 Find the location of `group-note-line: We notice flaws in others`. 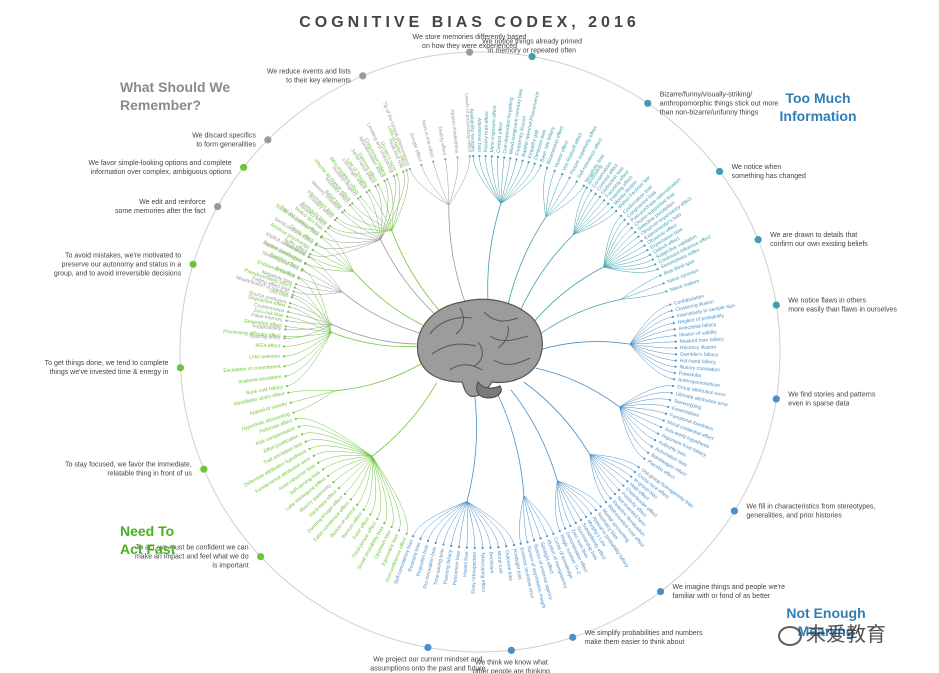

group-note-line: We notice flaws in others is located at coordinates (827, 301).